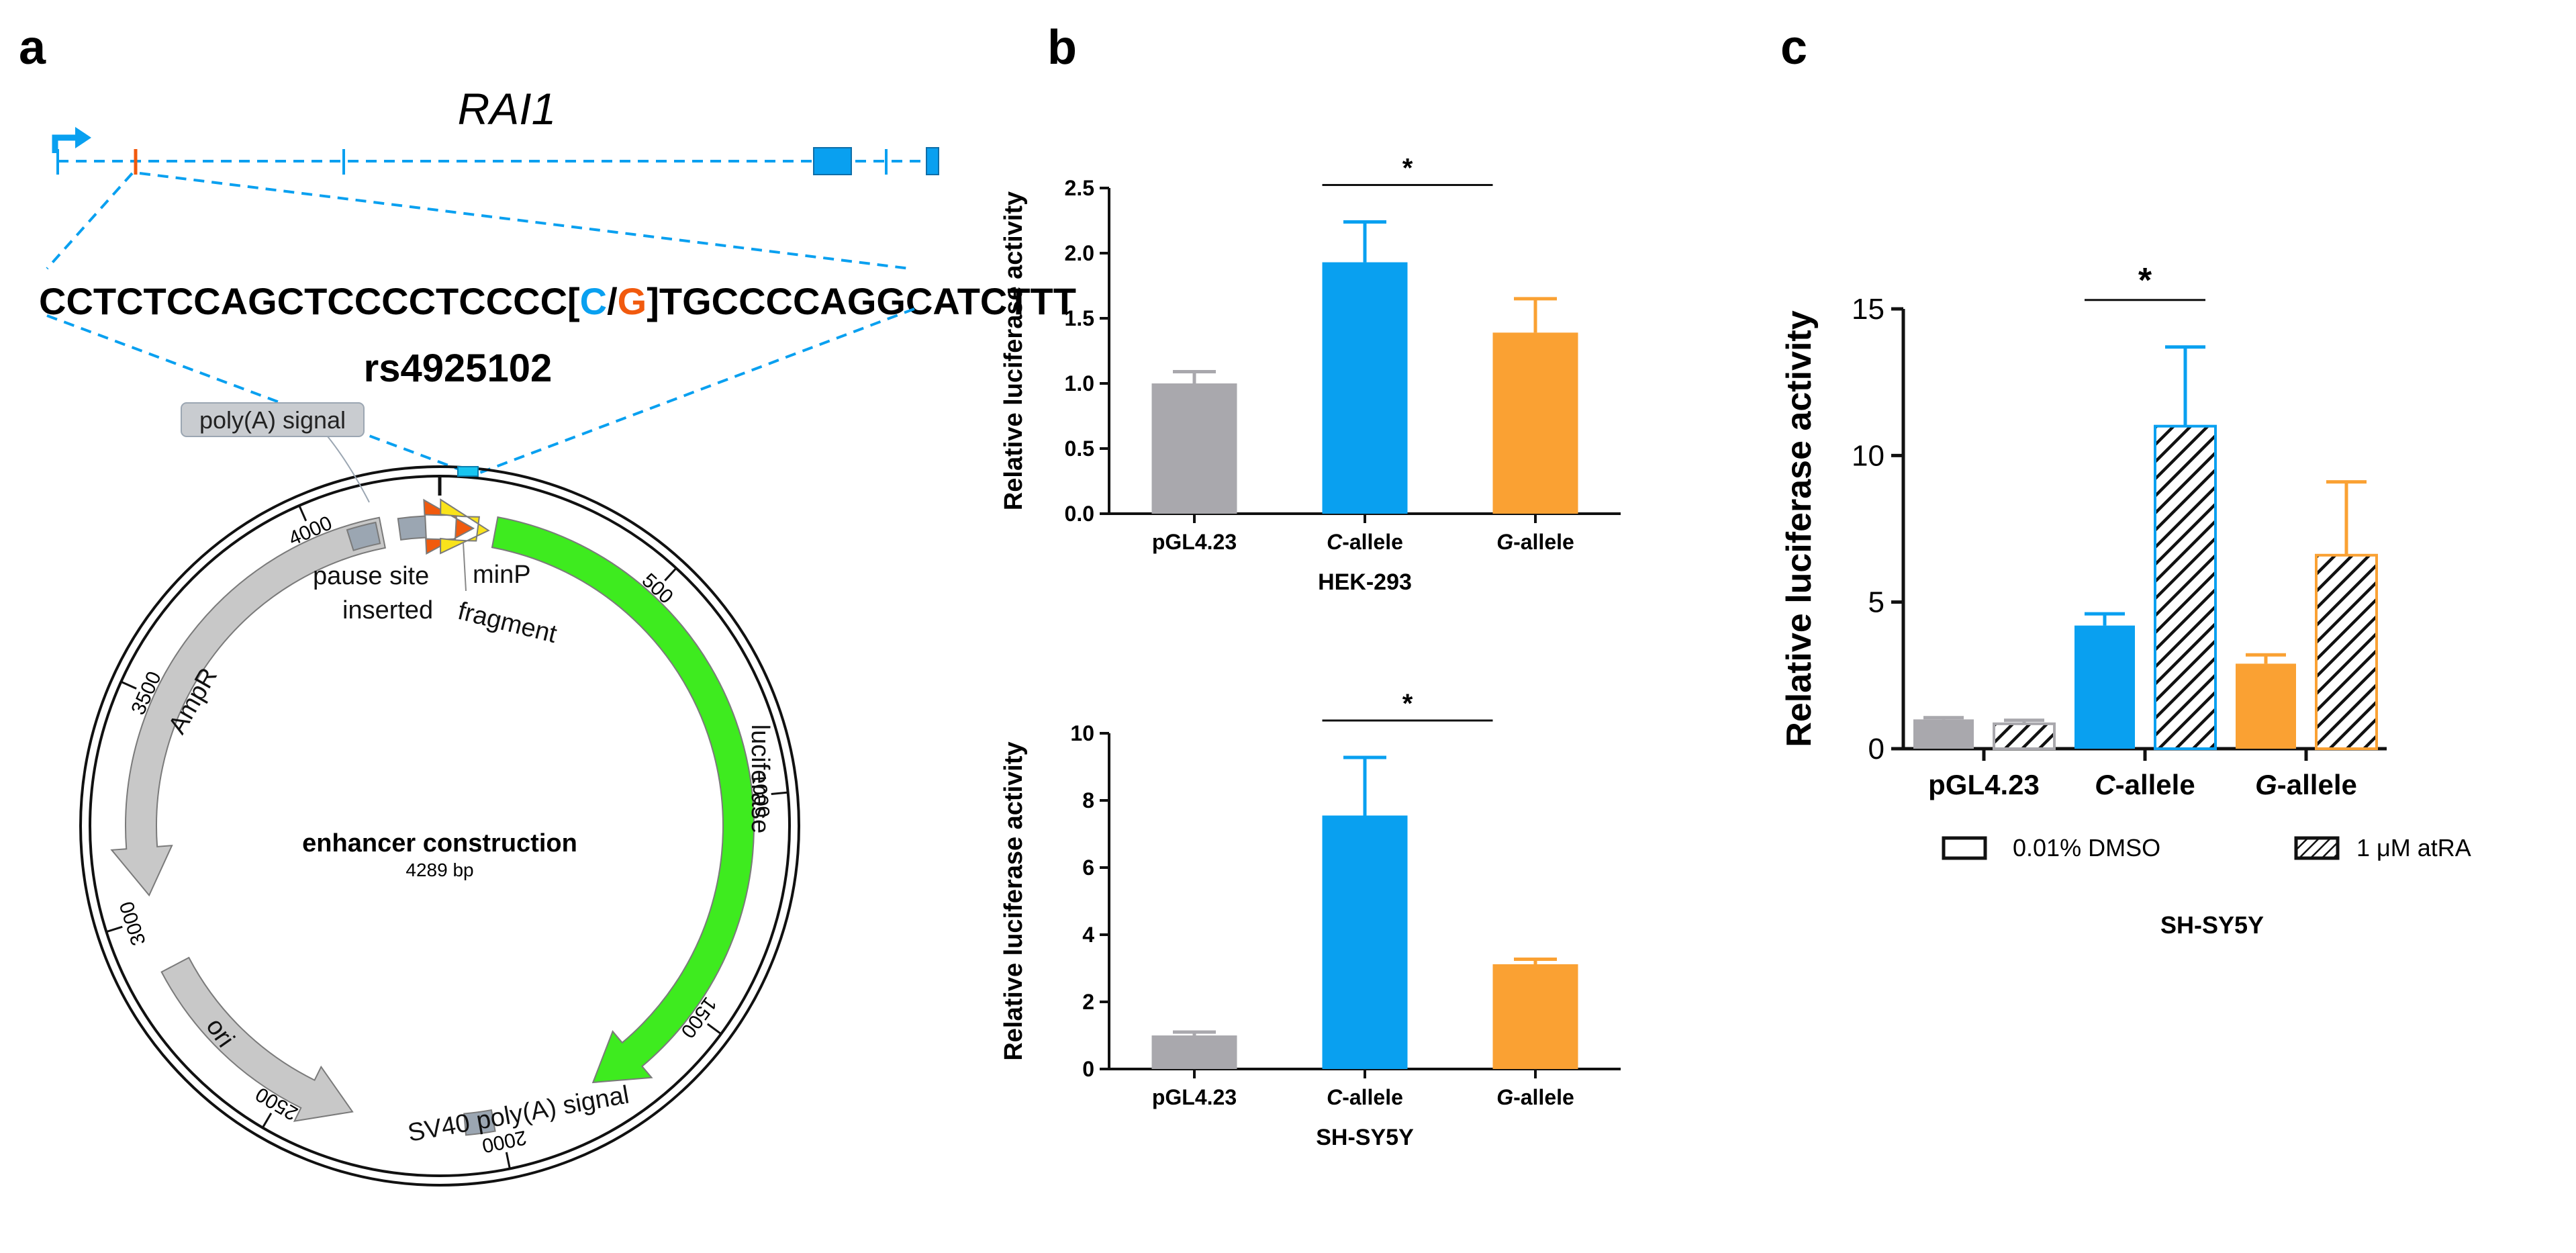 This screenshot has width=2576, height=1253. What do you see at coordinates (632, 301) in the screenshot?
I see `allele-g: G` at bounding box center [632, 301].